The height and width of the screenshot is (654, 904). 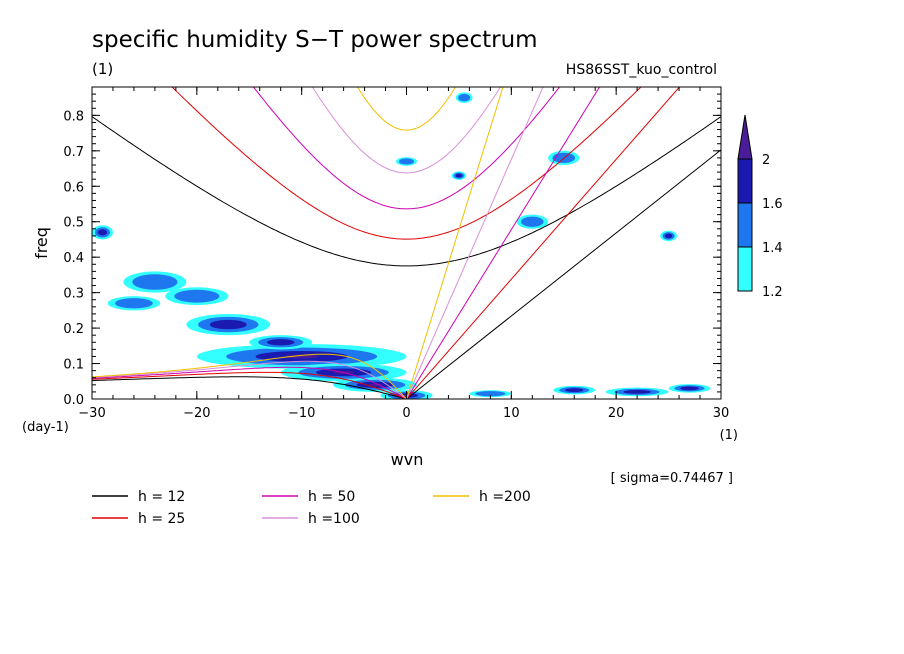 What do you see at coordinates (73, 329) in the screenshot?
I see `y-tick-label: 0.2` at bounding box center [73, 329].